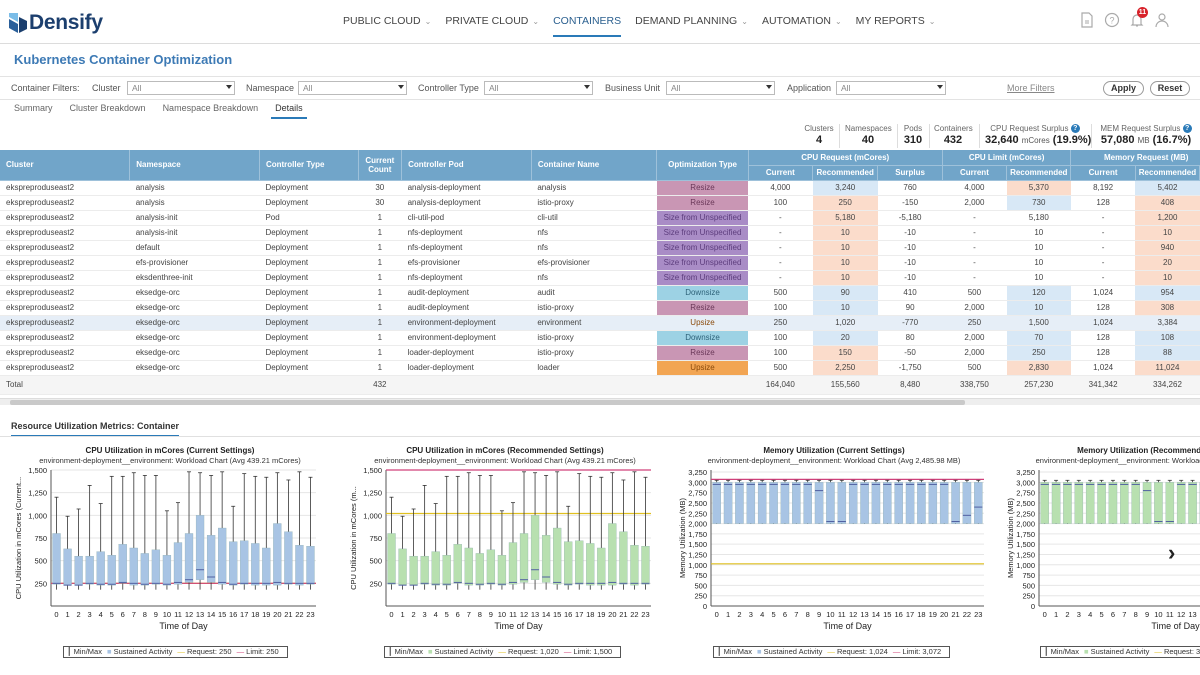  What do you see at coordinates (1031, 88) in the screenshot?
I see `more-filters-link: More Filters` at bounding box center [1031, 88].